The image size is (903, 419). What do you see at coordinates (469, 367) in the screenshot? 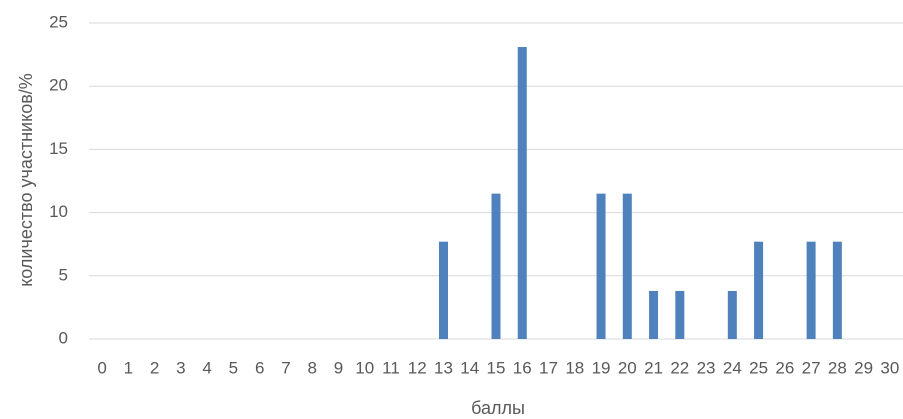
I see `x-tick-label: 14` at bounding box center [469, 367].